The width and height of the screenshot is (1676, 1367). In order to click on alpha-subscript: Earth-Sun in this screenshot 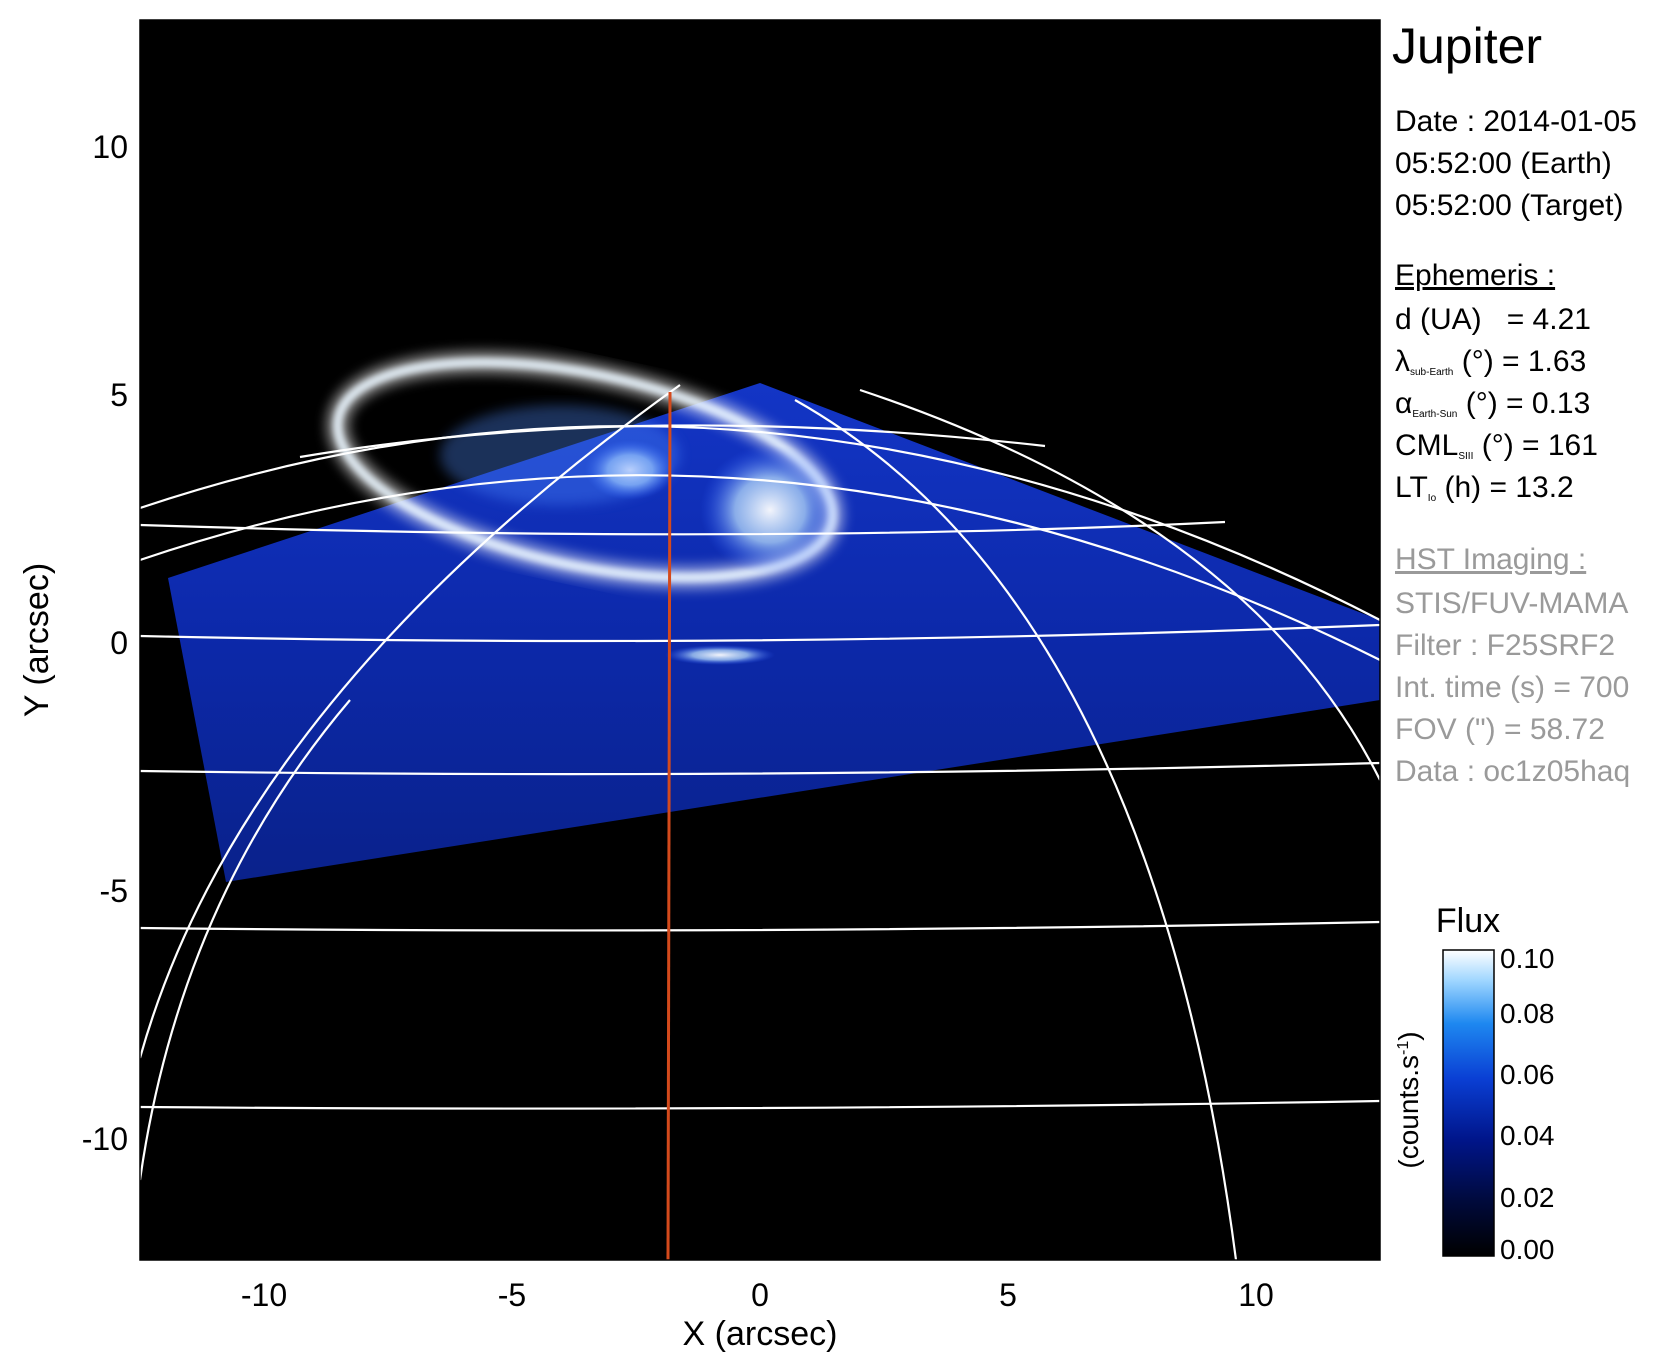, I will do `click(1435, 414)`.